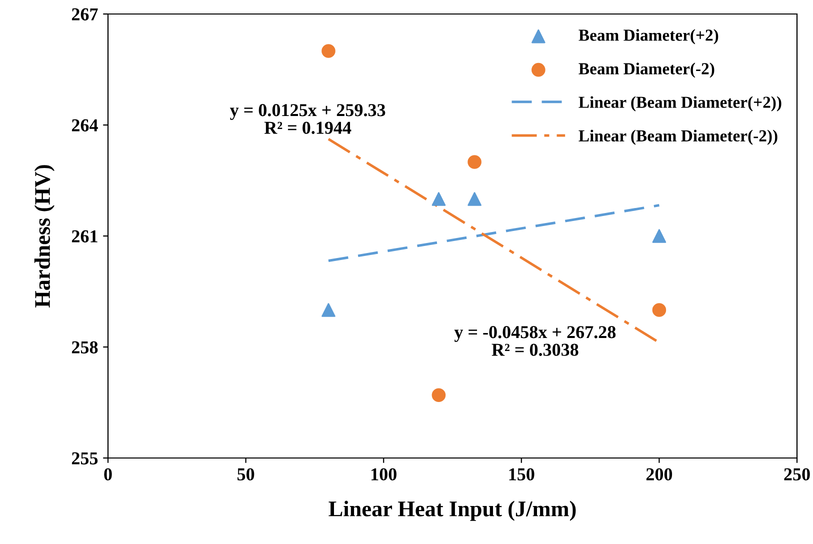  Describe the element at coordinates (44, 236) in the screenshot. I see `y-axis-title: Hardness (HV)` at that location.